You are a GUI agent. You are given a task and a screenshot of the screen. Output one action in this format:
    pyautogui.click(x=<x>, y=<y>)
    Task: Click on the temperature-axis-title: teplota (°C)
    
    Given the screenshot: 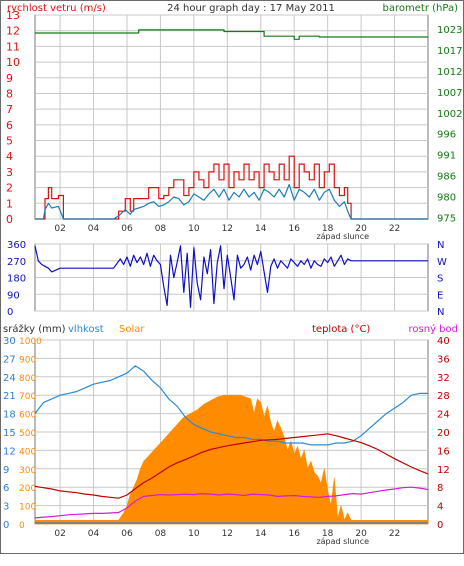 What is the action you would take?
    pyautogui.click(x=341, y=329)
    